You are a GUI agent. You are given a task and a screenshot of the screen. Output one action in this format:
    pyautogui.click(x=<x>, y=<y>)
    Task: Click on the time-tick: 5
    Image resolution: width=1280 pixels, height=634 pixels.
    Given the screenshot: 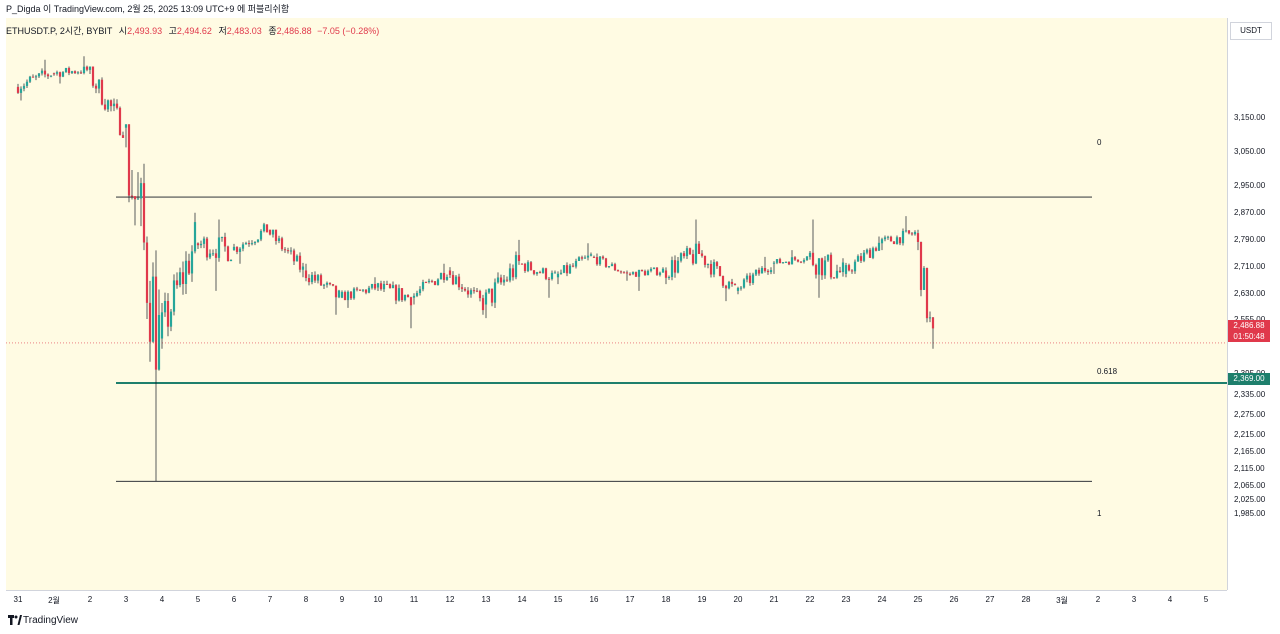 What is the action you would take?
    pyautogui.click(x=198, y=599)
    